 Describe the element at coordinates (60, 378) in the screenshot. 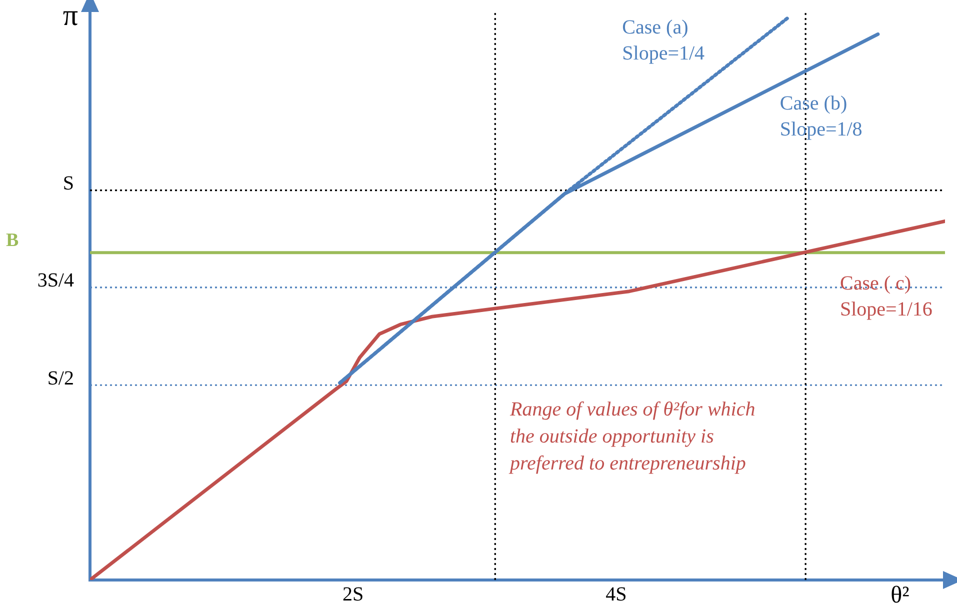

I see `ref-line-label: S/2` at that location.